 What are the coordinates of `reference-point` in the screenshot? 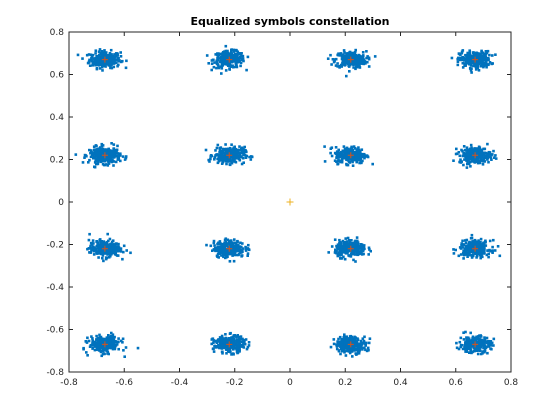 It's located at (475, 155).